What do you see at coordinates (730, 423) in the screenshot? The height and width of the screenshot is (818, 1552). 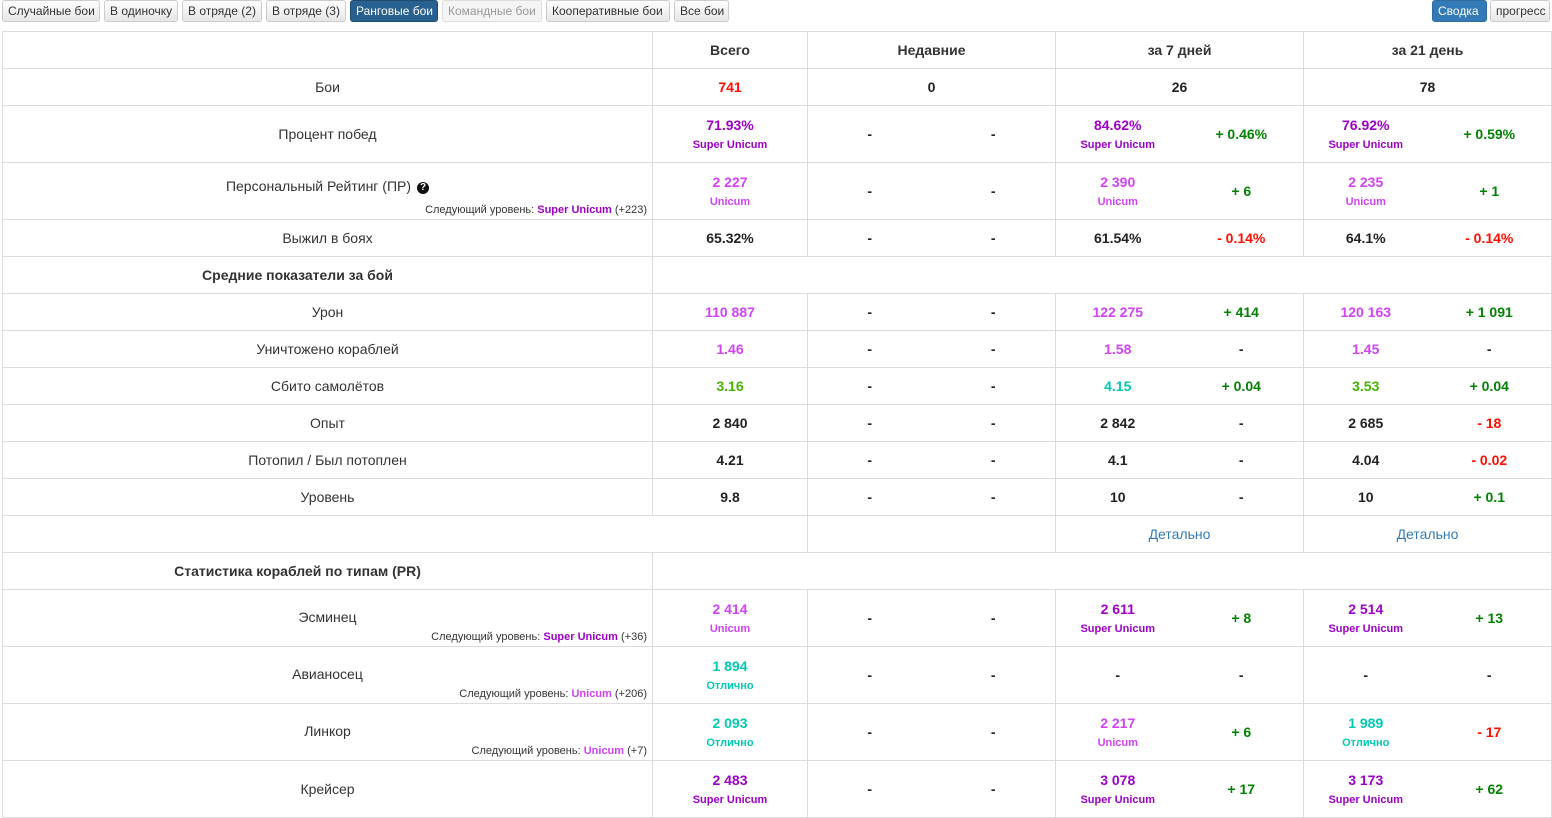 I see `total-value: 2 840` at bounding box center [730, 423].